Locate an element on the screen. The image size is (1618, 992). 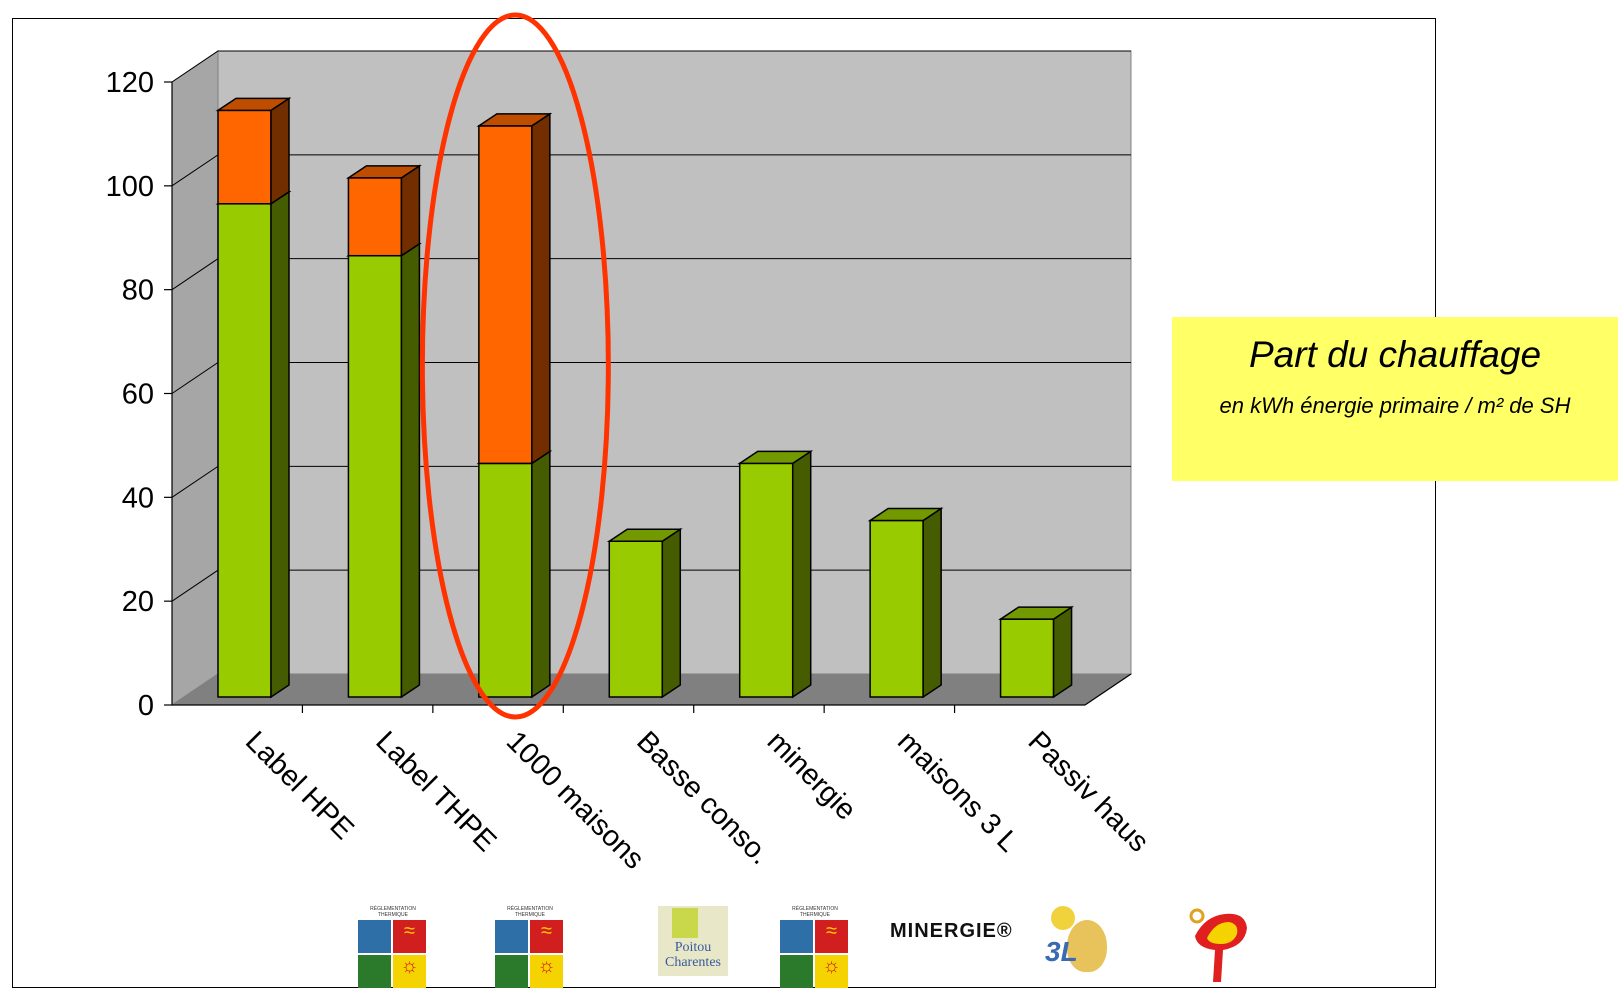
y-tick-label: 20 is located at coordinates (138, 602).